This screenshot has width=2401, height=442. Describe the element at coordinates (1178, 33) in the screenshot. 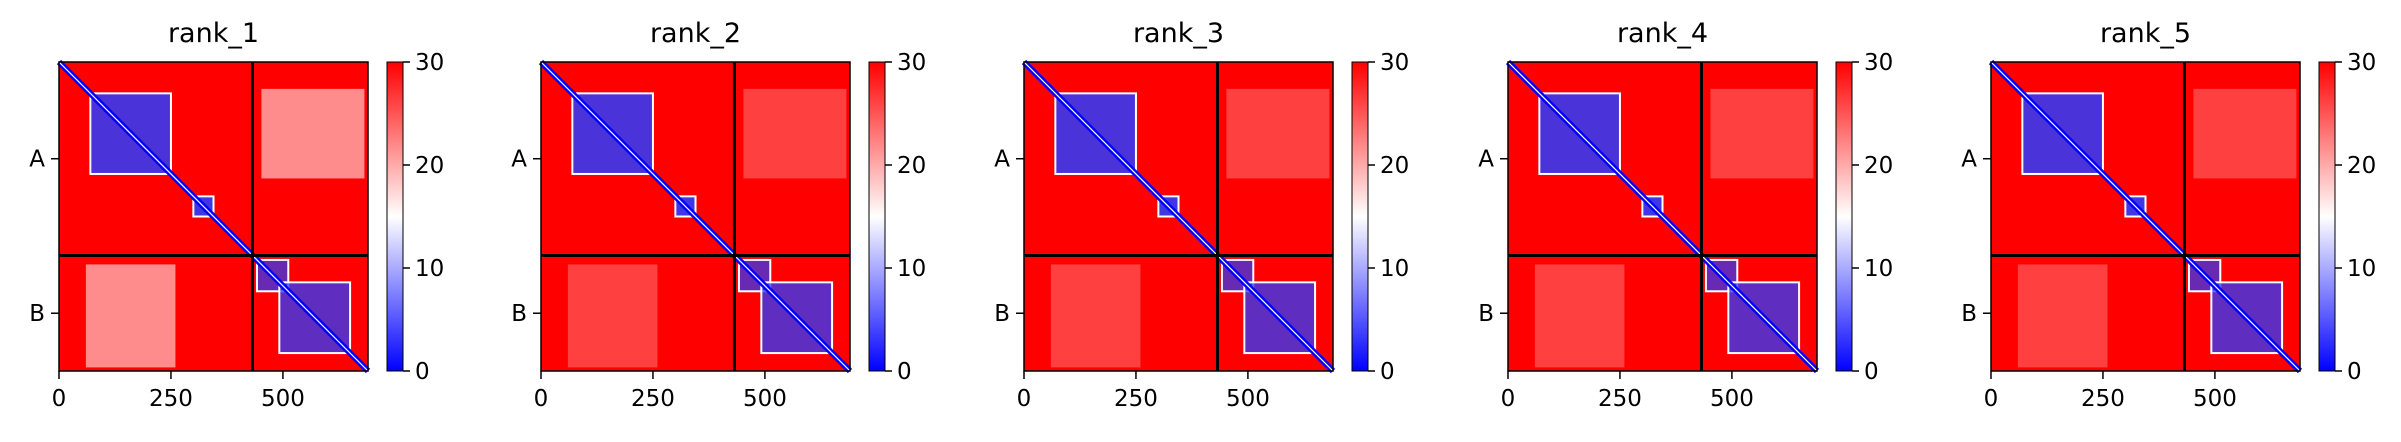

I see `panel-title: rank_3` at that location.